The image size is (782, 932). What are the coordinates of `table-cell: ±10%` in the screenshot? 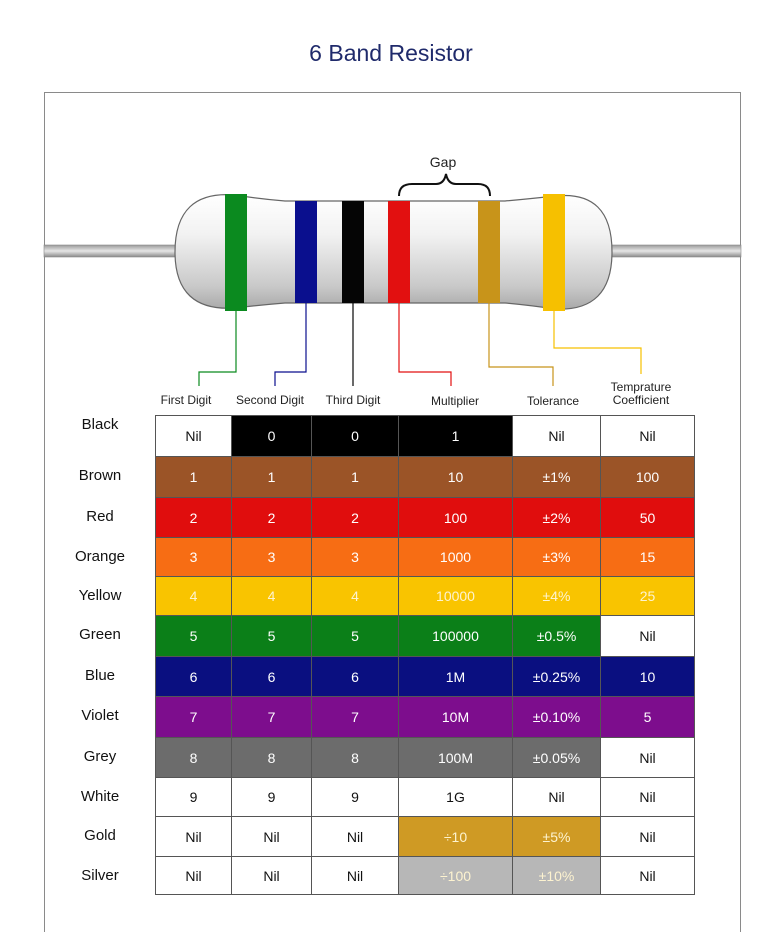 It's located at (556, 875).